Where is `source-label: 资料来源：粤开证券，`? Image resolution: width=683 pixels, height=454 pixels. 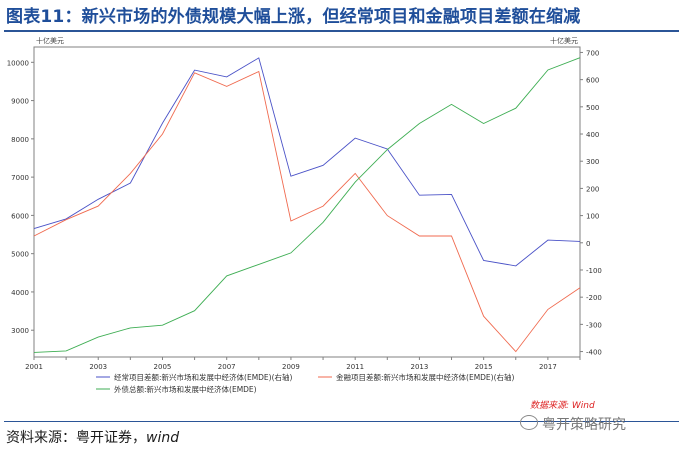 source-label: 资料来源：粤开证券， is located at coordinates (76, 438).